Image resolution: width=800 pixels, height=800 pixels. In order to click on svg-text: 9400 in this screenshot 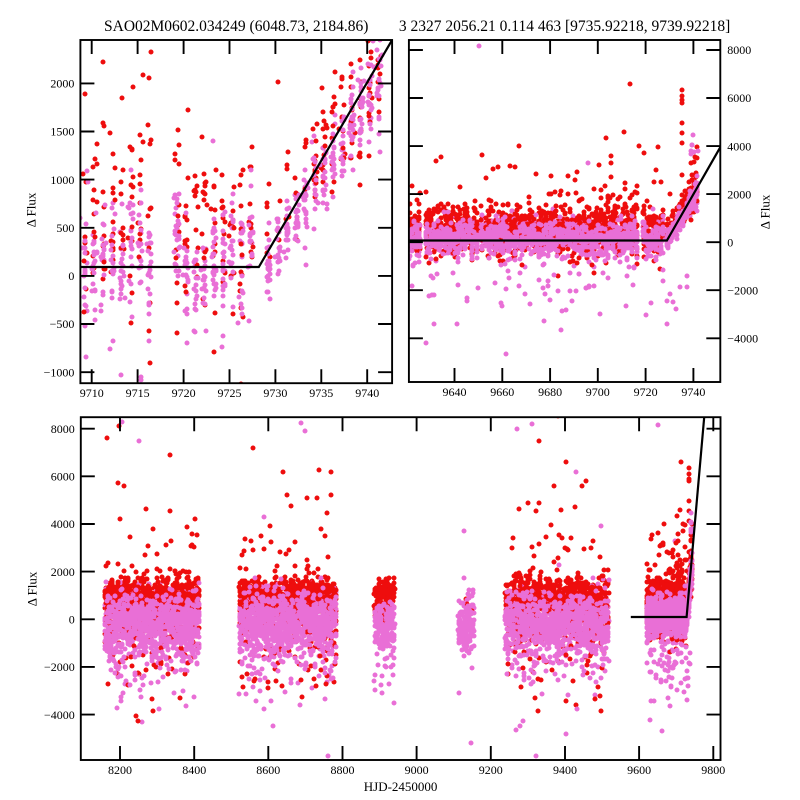, I will do `click(565, 770)`.